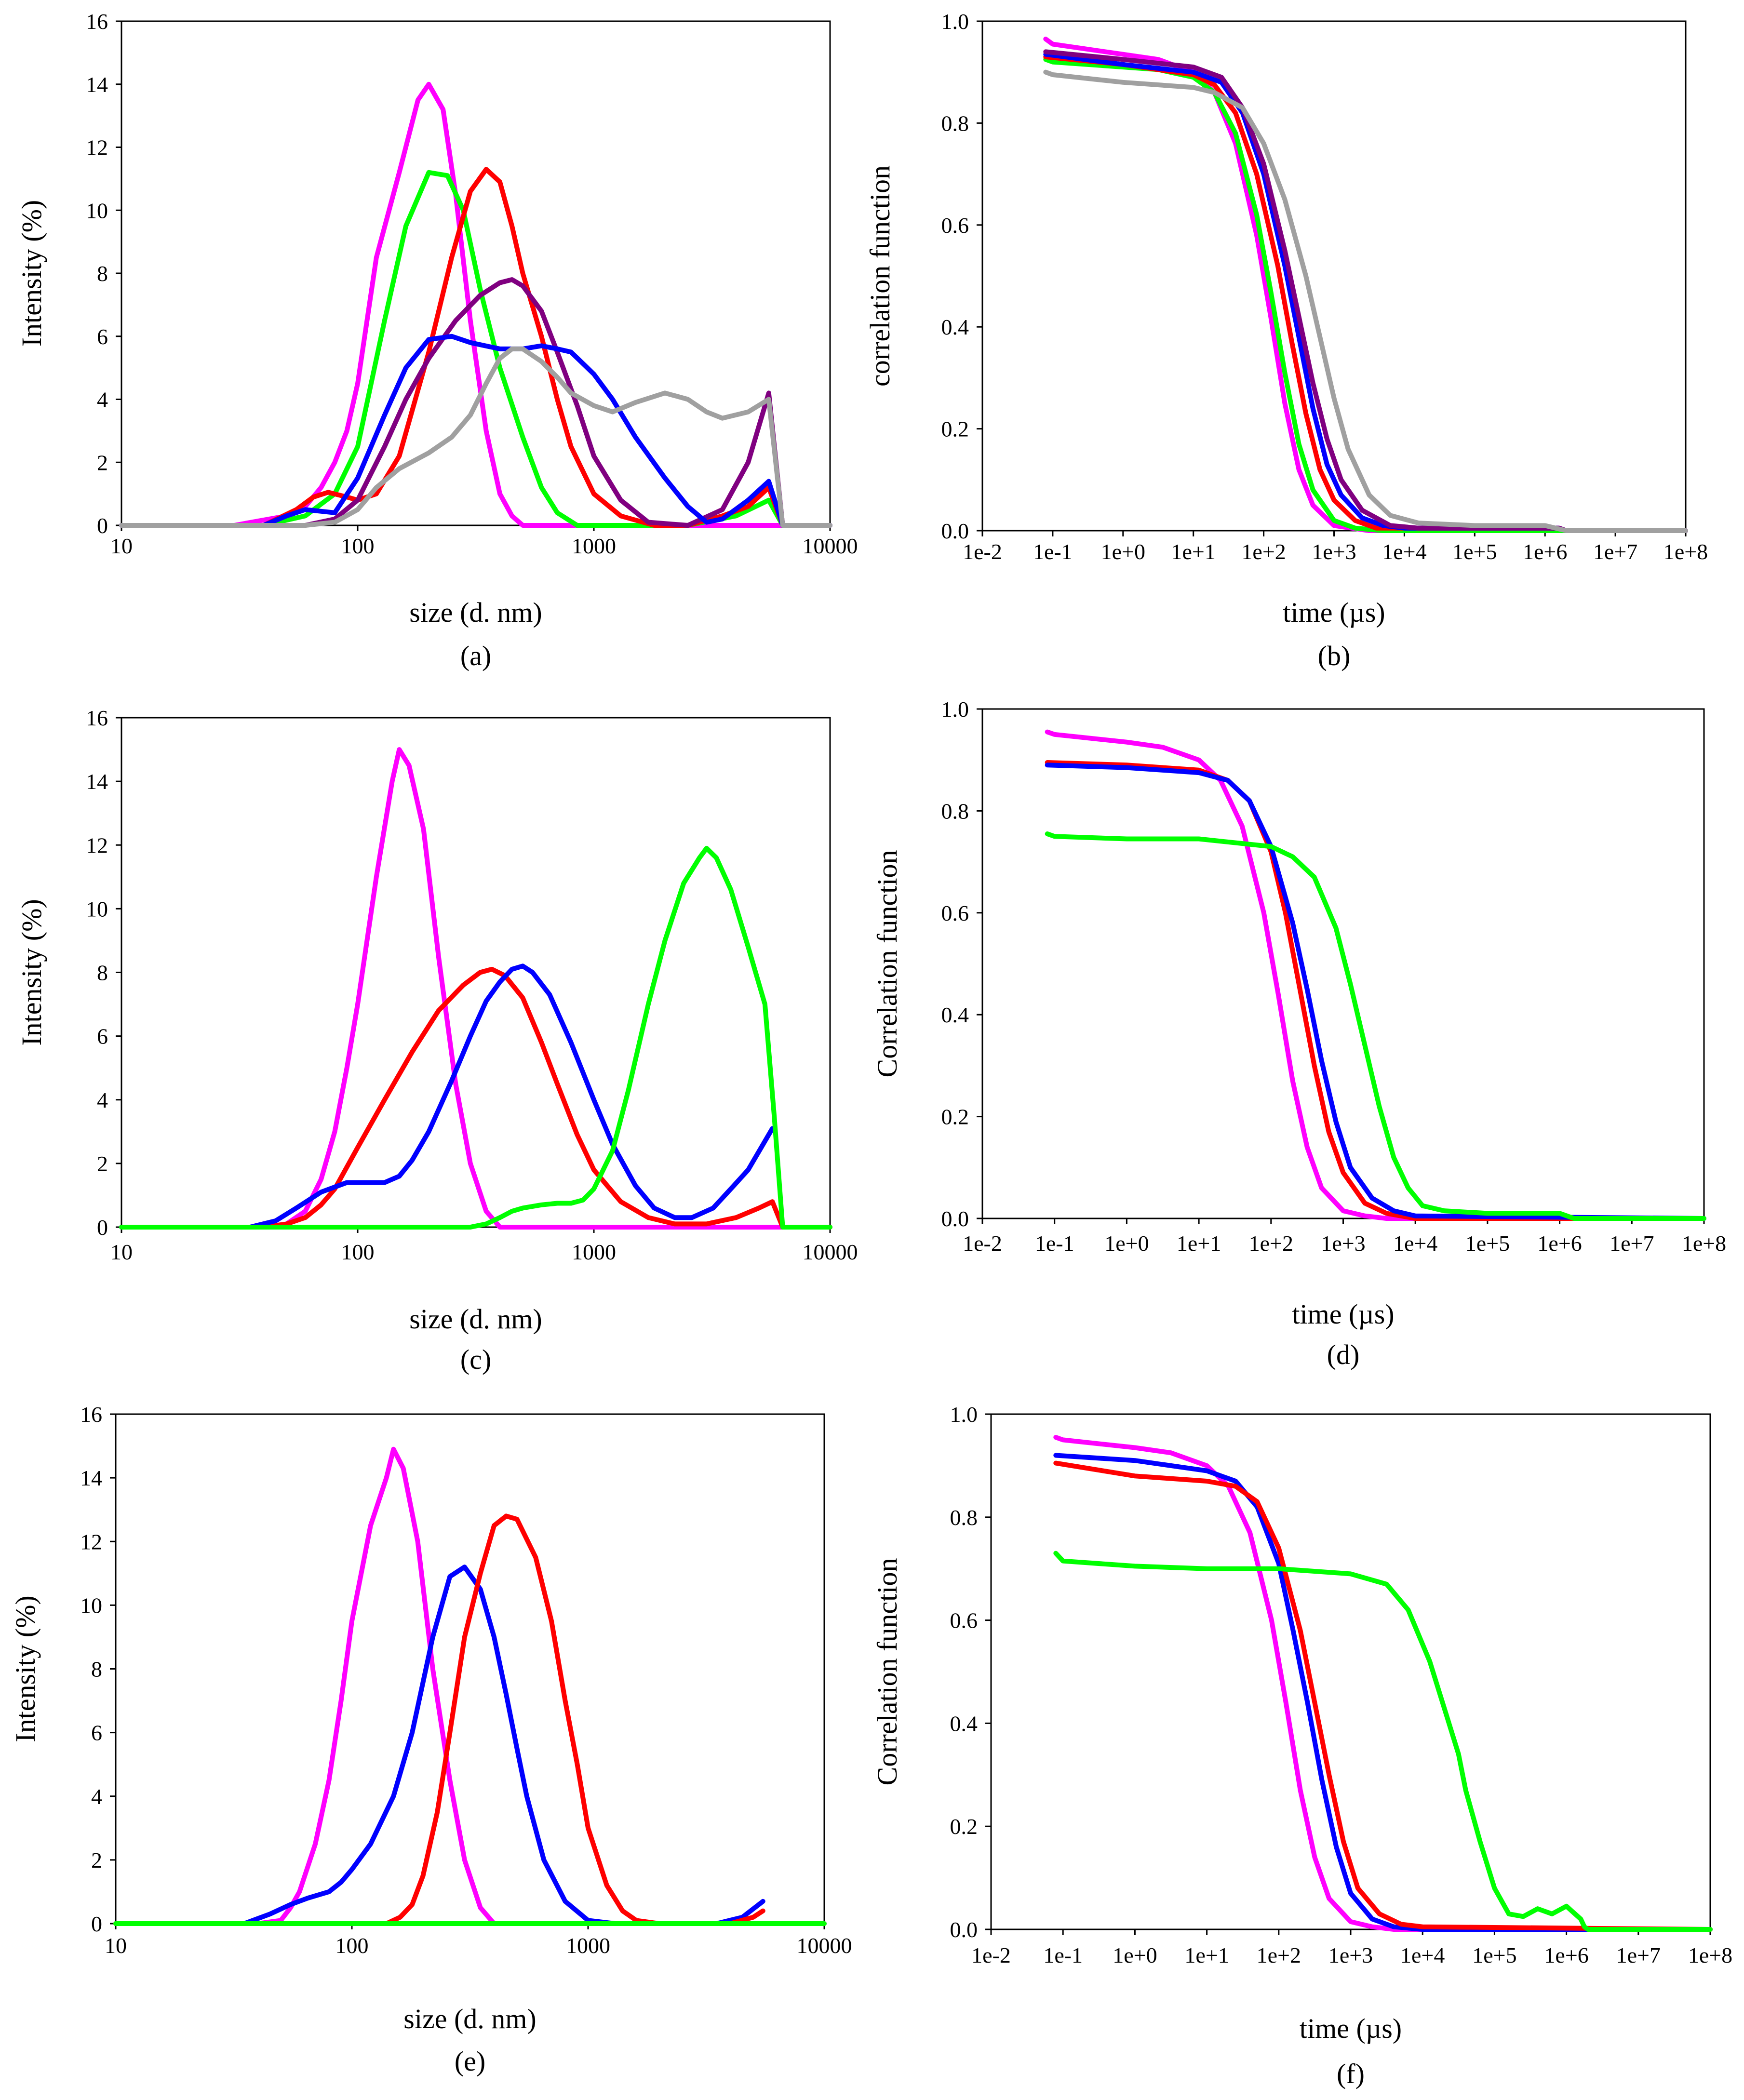 This screenshot has height=2100, width=1744. Describe the element at coordinates (103, 1227) in the screenshot. I see `chart-c-ytick-label: 0` at that location.